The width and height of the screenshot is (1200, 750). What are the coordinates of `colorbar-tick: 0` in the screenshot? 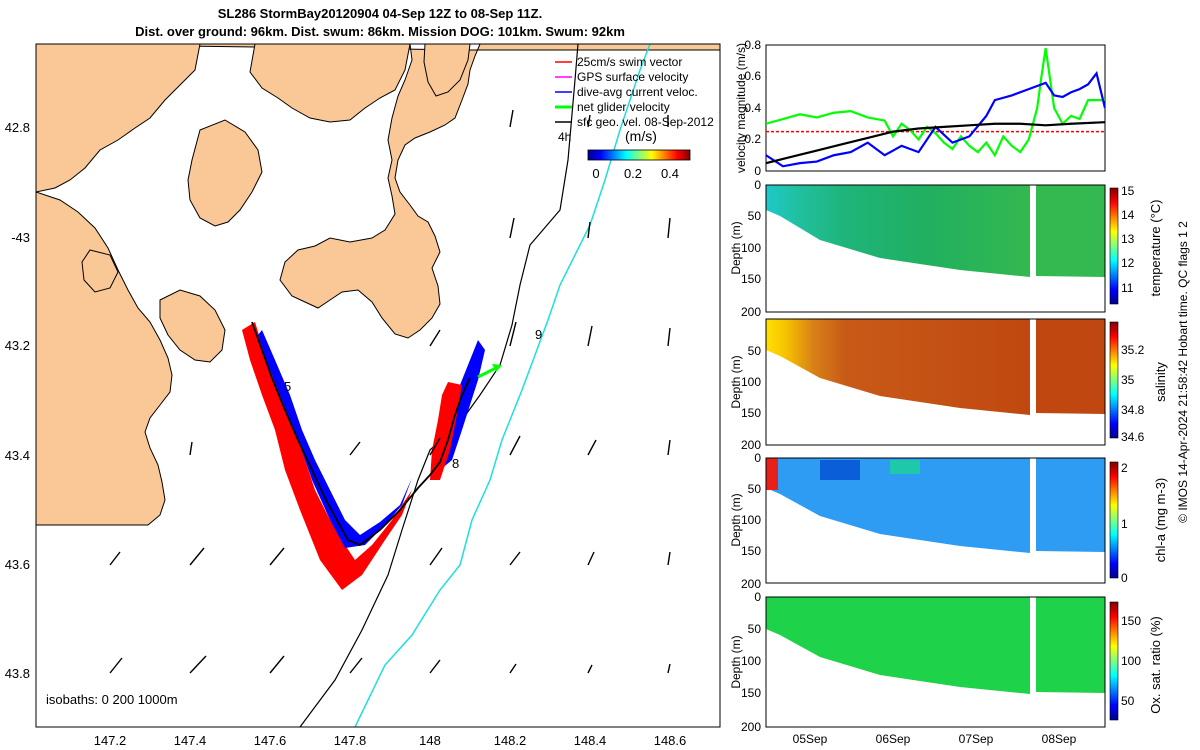 It's located at (595, 173).